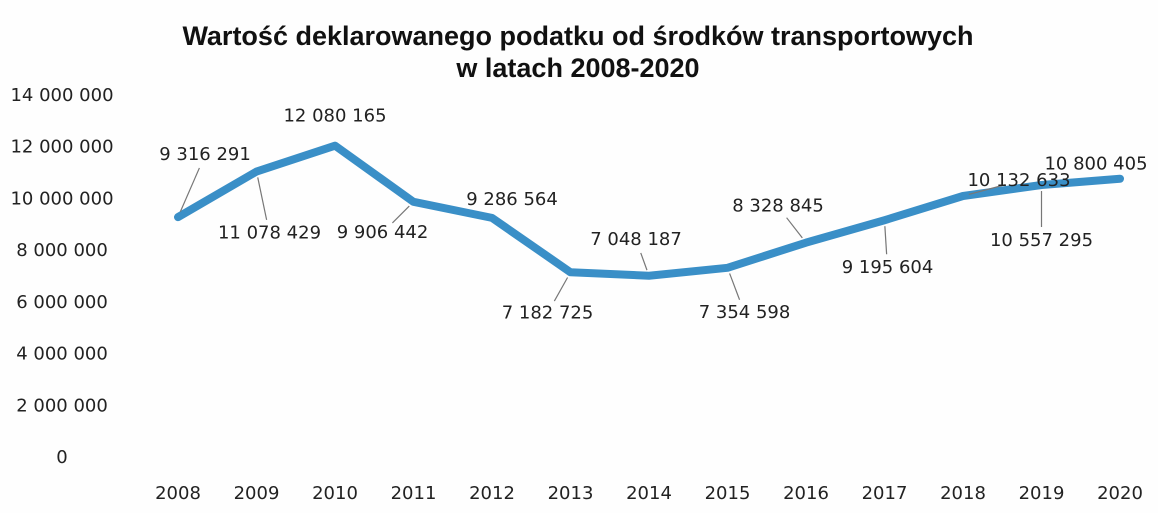  I want to click on data-label: 7 048 187, so click(636, 239).